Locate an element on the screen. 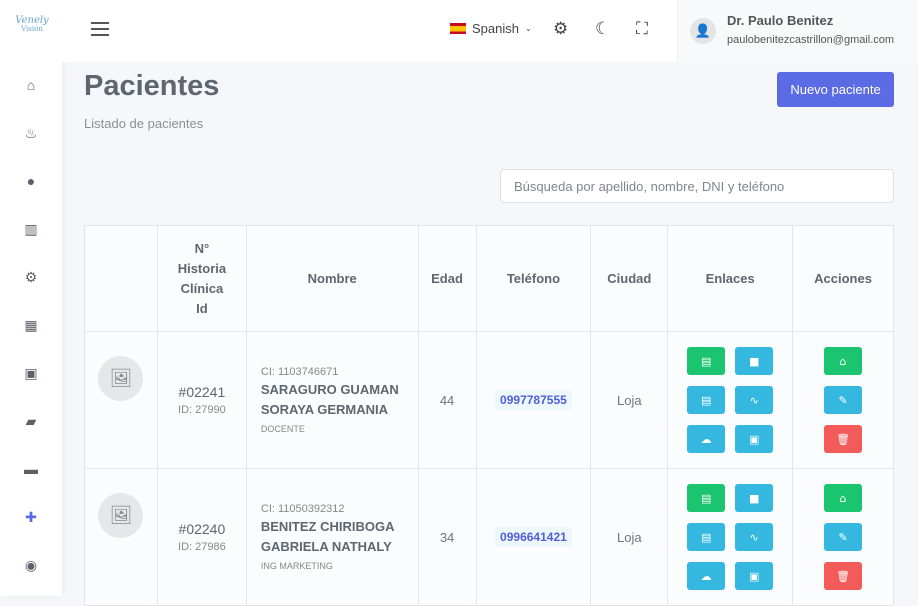 The image size is (918, 606). patient-ci: CI: 11050392312 is located at coordinates (302, 509).